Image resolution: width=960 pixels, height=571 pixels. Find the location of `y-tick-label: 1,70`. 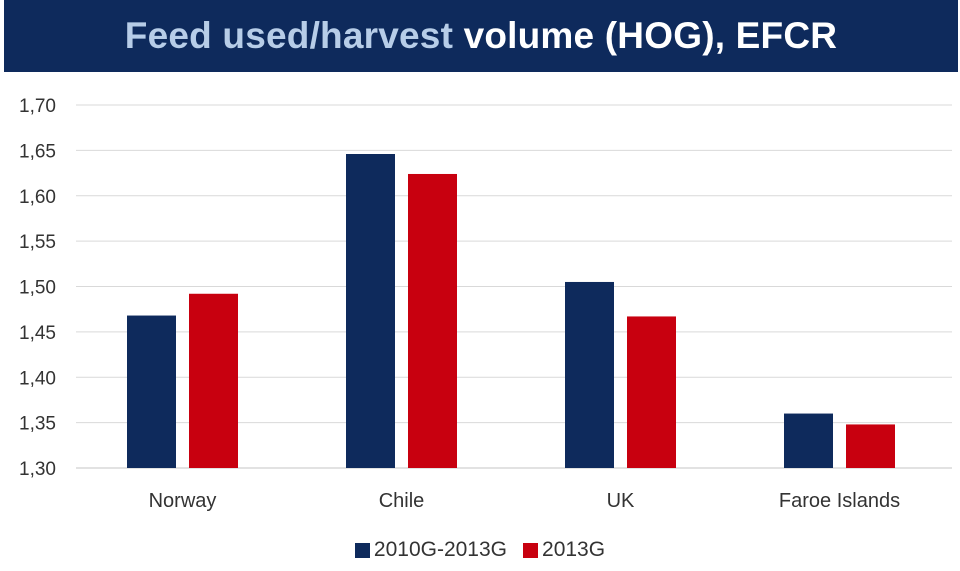

y-tick-label: 1,70 is located at coordinates (37, 106).